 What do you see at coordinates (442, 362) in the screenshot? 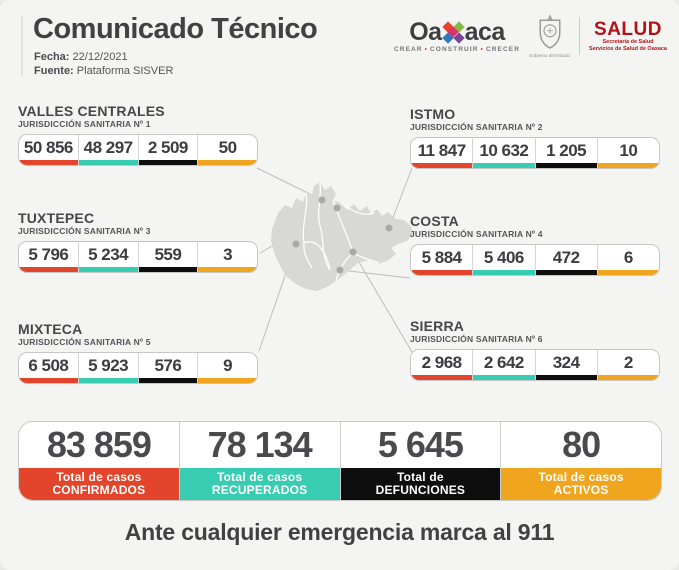
I see `confirmed-value: 2 968` at bounding box center [442, 362].